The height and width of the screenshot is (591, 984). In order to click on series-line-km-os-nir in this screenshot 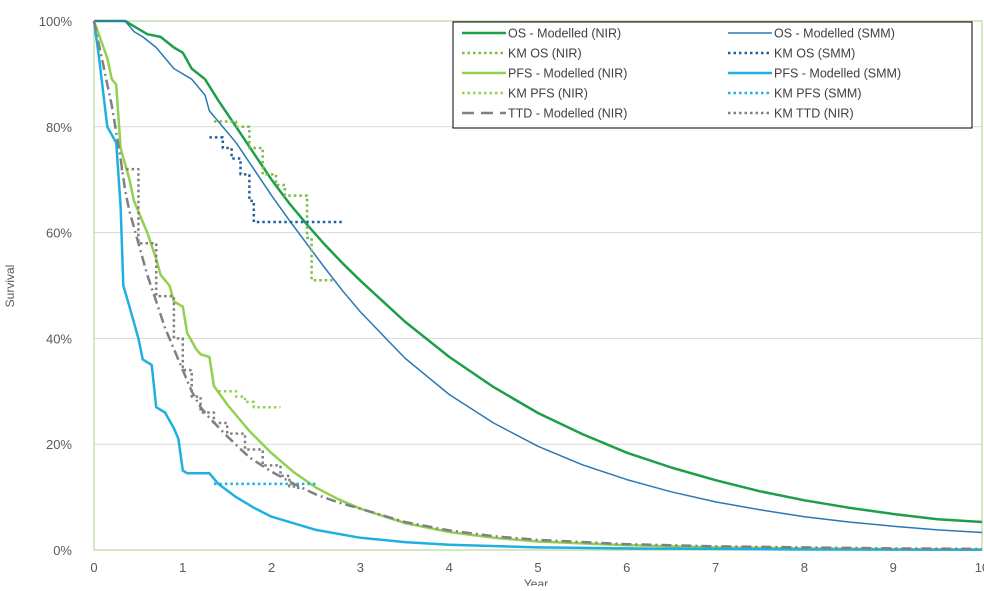, I will do `click(273, 201)`.